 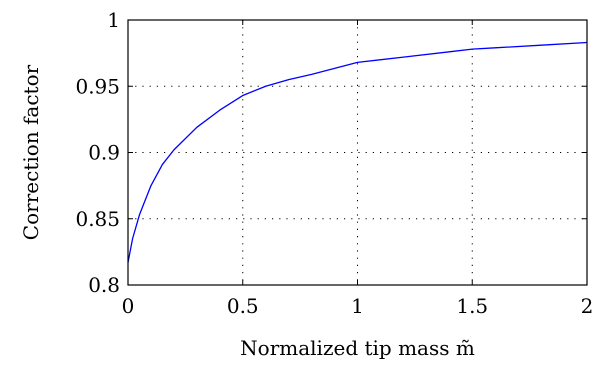 I want to click on y-tick-label: 0.95, so click(x=97, y=86).